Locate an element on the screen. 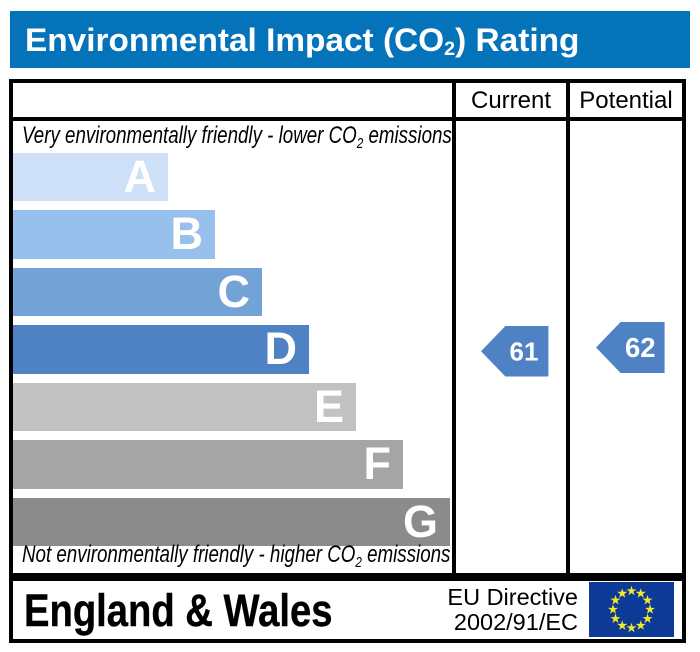 The height and width of the screenshot is (652, 700). svg-text: 61 is located at coordinates (524, 352).